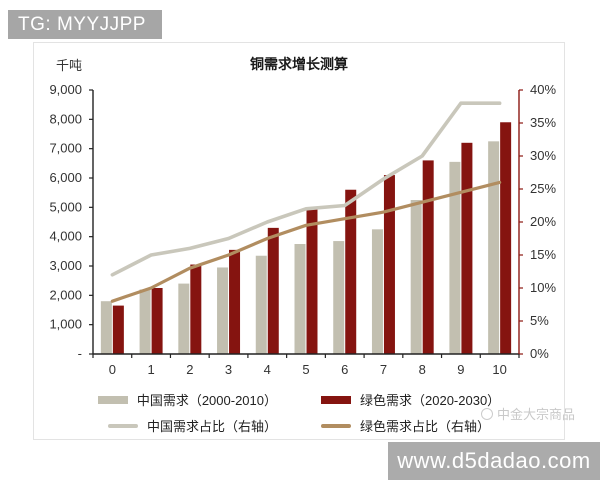  I want to click on legend-item-green-demand: 绿色需求（2020-2030）, so click(410, 399).